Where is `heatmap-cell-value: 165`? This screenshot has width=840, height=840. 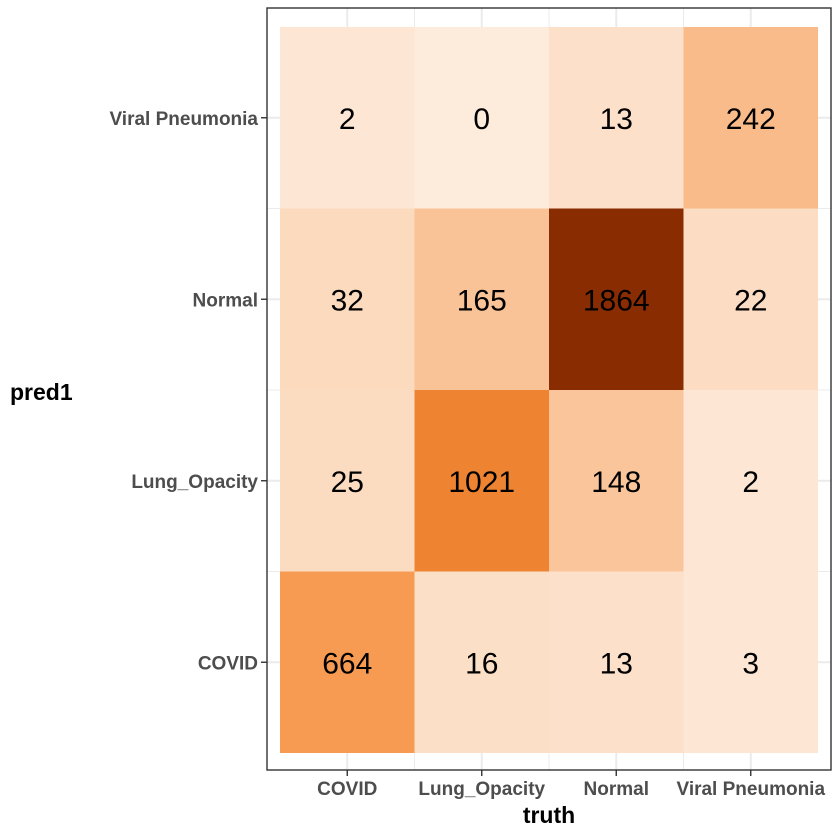 heatmap-cell-value: 165 is located at coordinates (482, 300).